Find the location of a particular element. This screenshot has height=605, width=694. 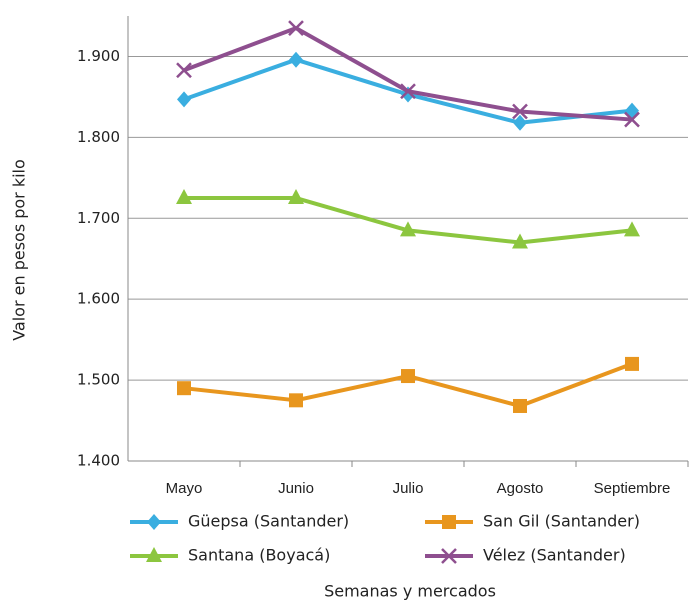

legend-label: San Gil (Santander) is located at coordinates (561, 521).